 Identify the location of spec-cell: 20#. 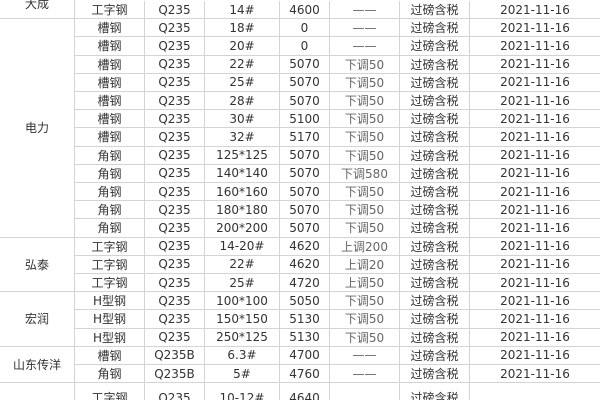
(242, 46).